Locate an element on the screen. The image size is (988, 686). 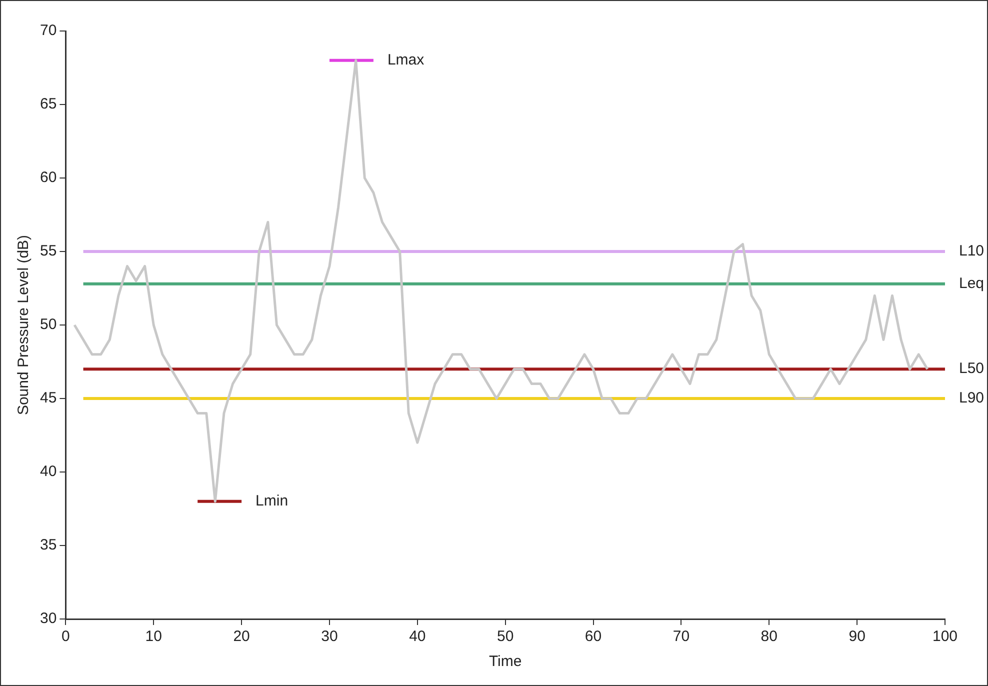
x-tick-label: 0 is located at coordinates (66, 637).